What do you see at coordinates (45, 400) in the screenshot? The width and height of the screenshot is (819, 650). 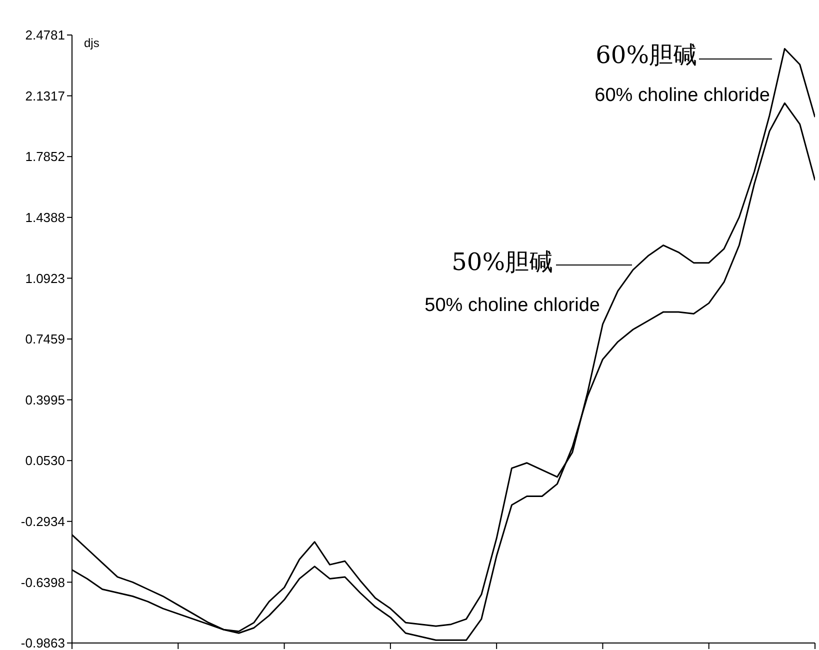 I see `y-tick-label: 0.3995` at bounding box center [45, 400].